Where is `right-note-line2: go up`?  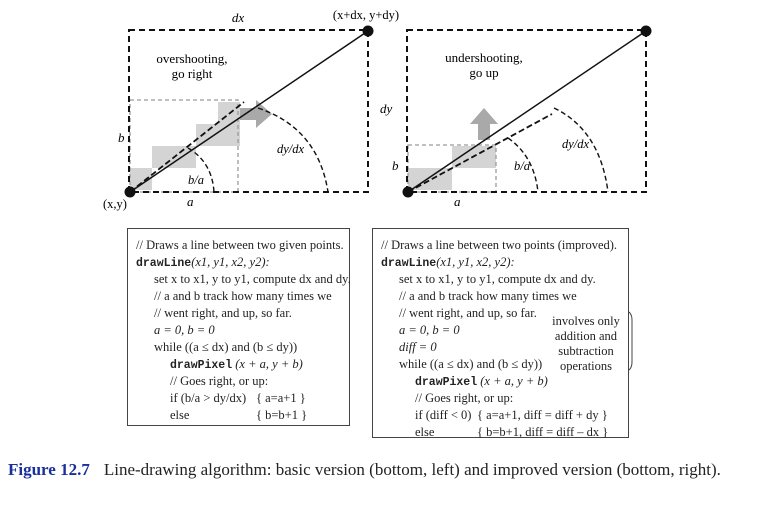
right-note-line2: go up is located at coordinates (483, 72).